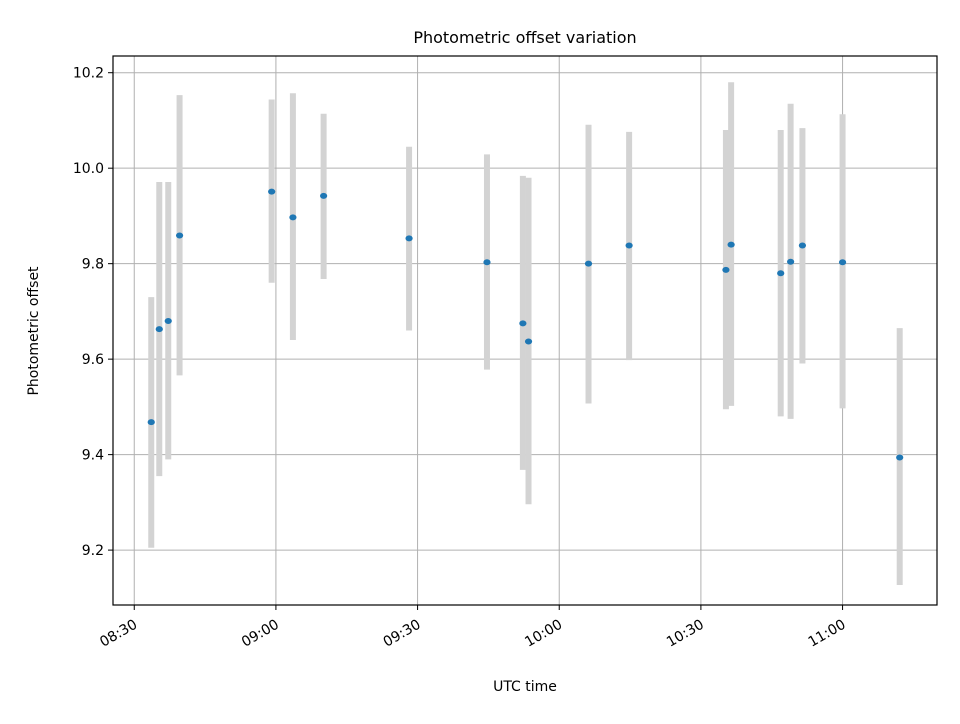 The height and width of the screenshot is (724, 960). Describe the element at coordinates (524, 37) in the screenshot. I see `chart-title: Photometric offset variation` at that location.